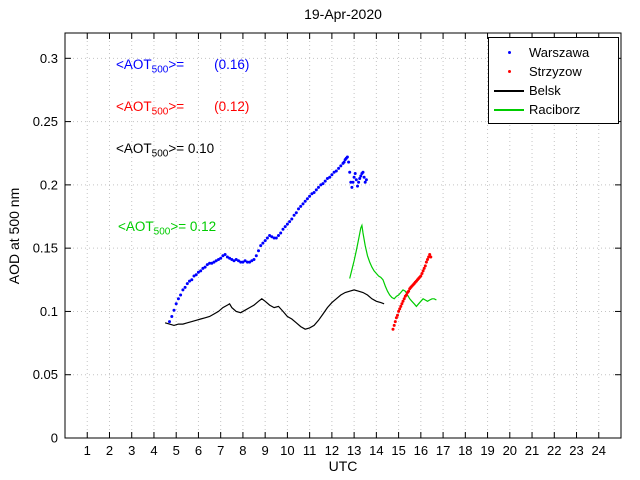 The height and width of the screenshot is (480, 640). I want to click on legend-item-strzyzow: Strzyzow, so click(553, 71).